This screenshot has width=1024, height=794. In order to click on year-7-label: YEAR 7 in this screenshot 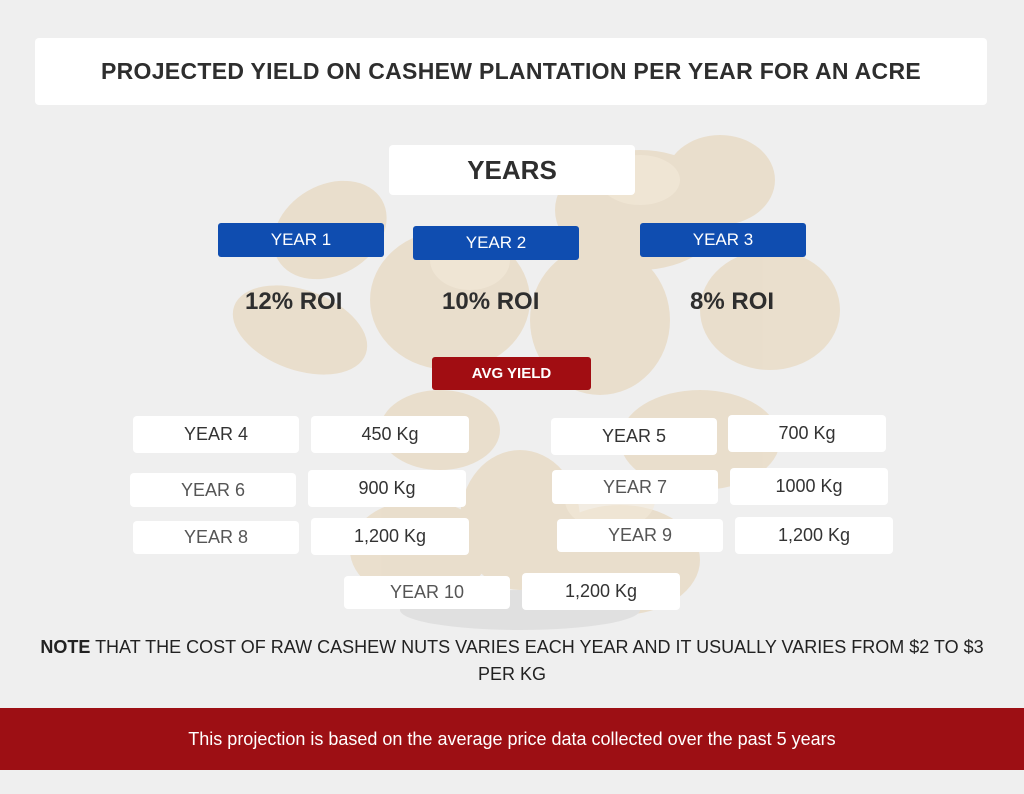, I will do `click(635, 487)`.